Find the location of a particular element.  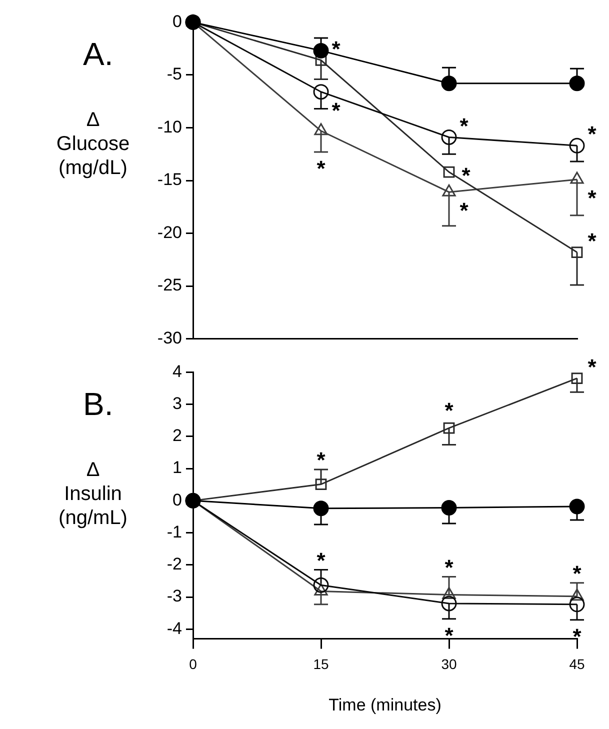

y-tick-label: -1 is located at coordinates (174, 532).